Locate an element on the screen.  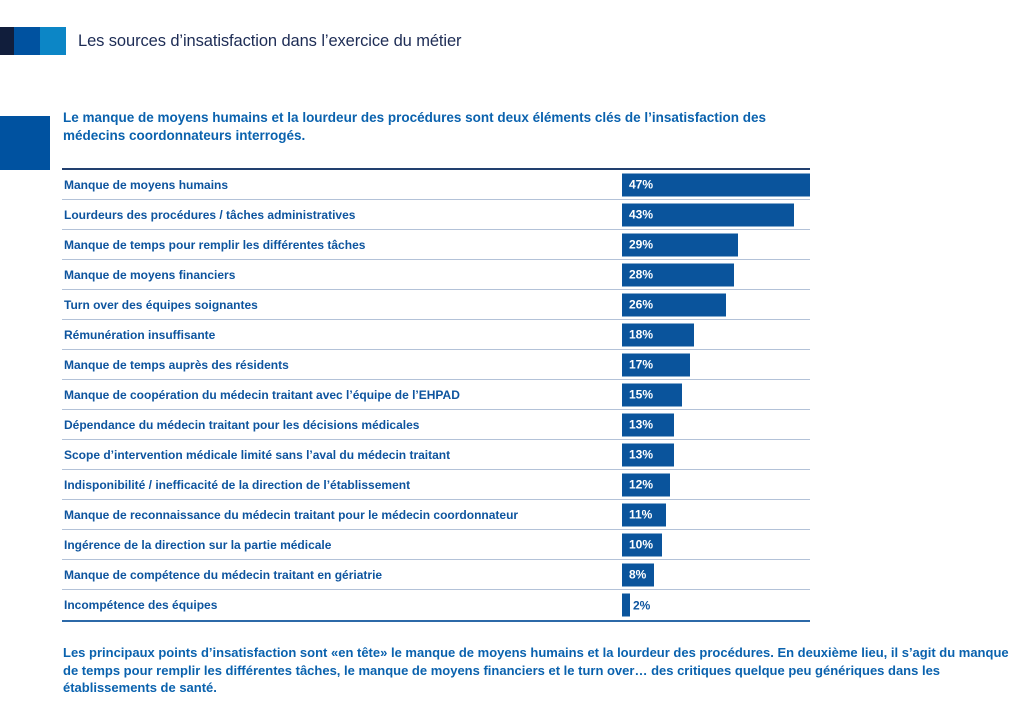
bar-wrap: 15% is located at coordinates (652, 394).